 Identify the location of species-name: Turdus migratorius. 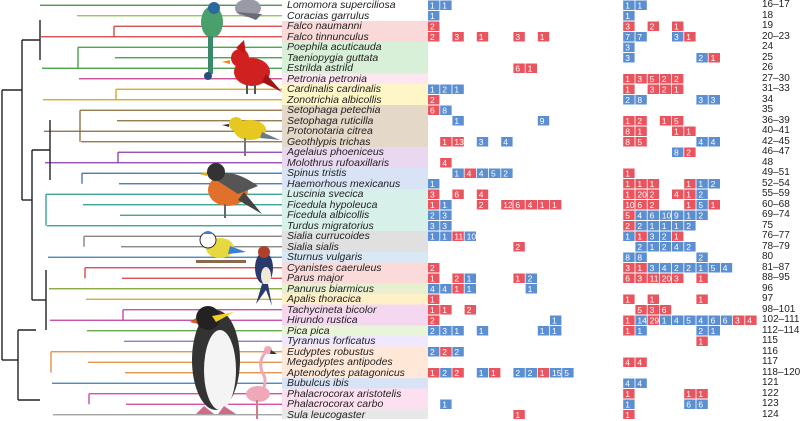
(330, 225).